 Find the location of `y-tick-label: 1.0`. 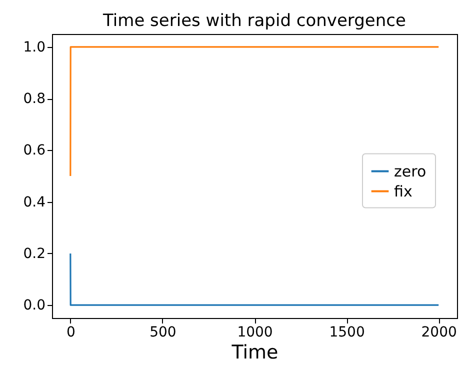

y-tick-label: 1.0 is located at coordinates (34, 47).